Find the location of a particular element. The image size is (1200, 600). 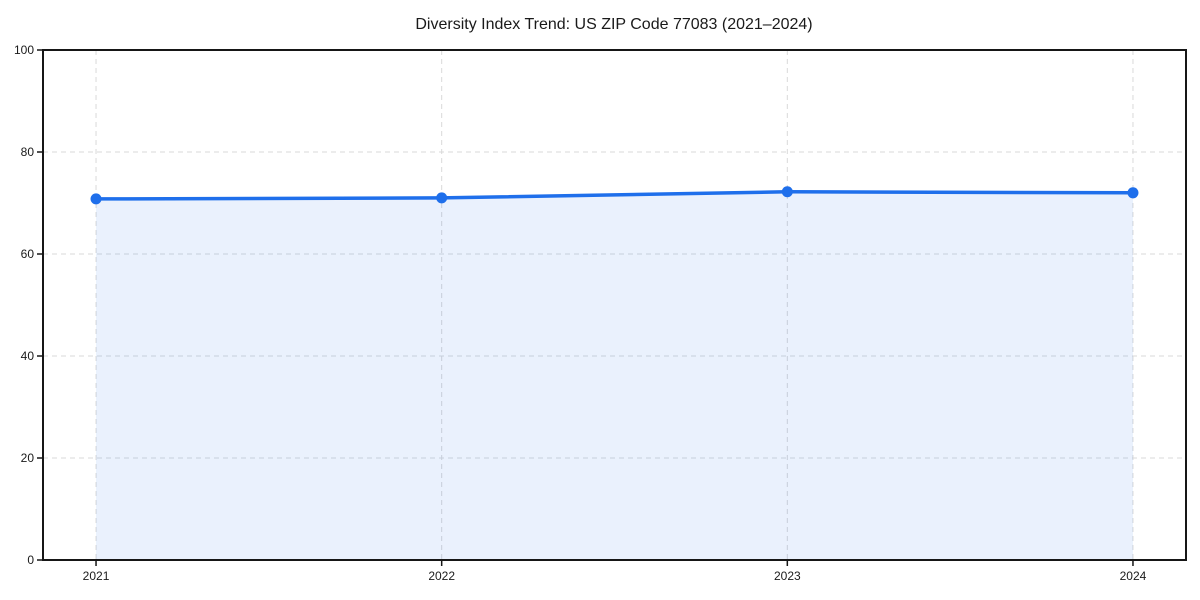

y-axis-tick-label: 100 is located at coordinates (24, 50).